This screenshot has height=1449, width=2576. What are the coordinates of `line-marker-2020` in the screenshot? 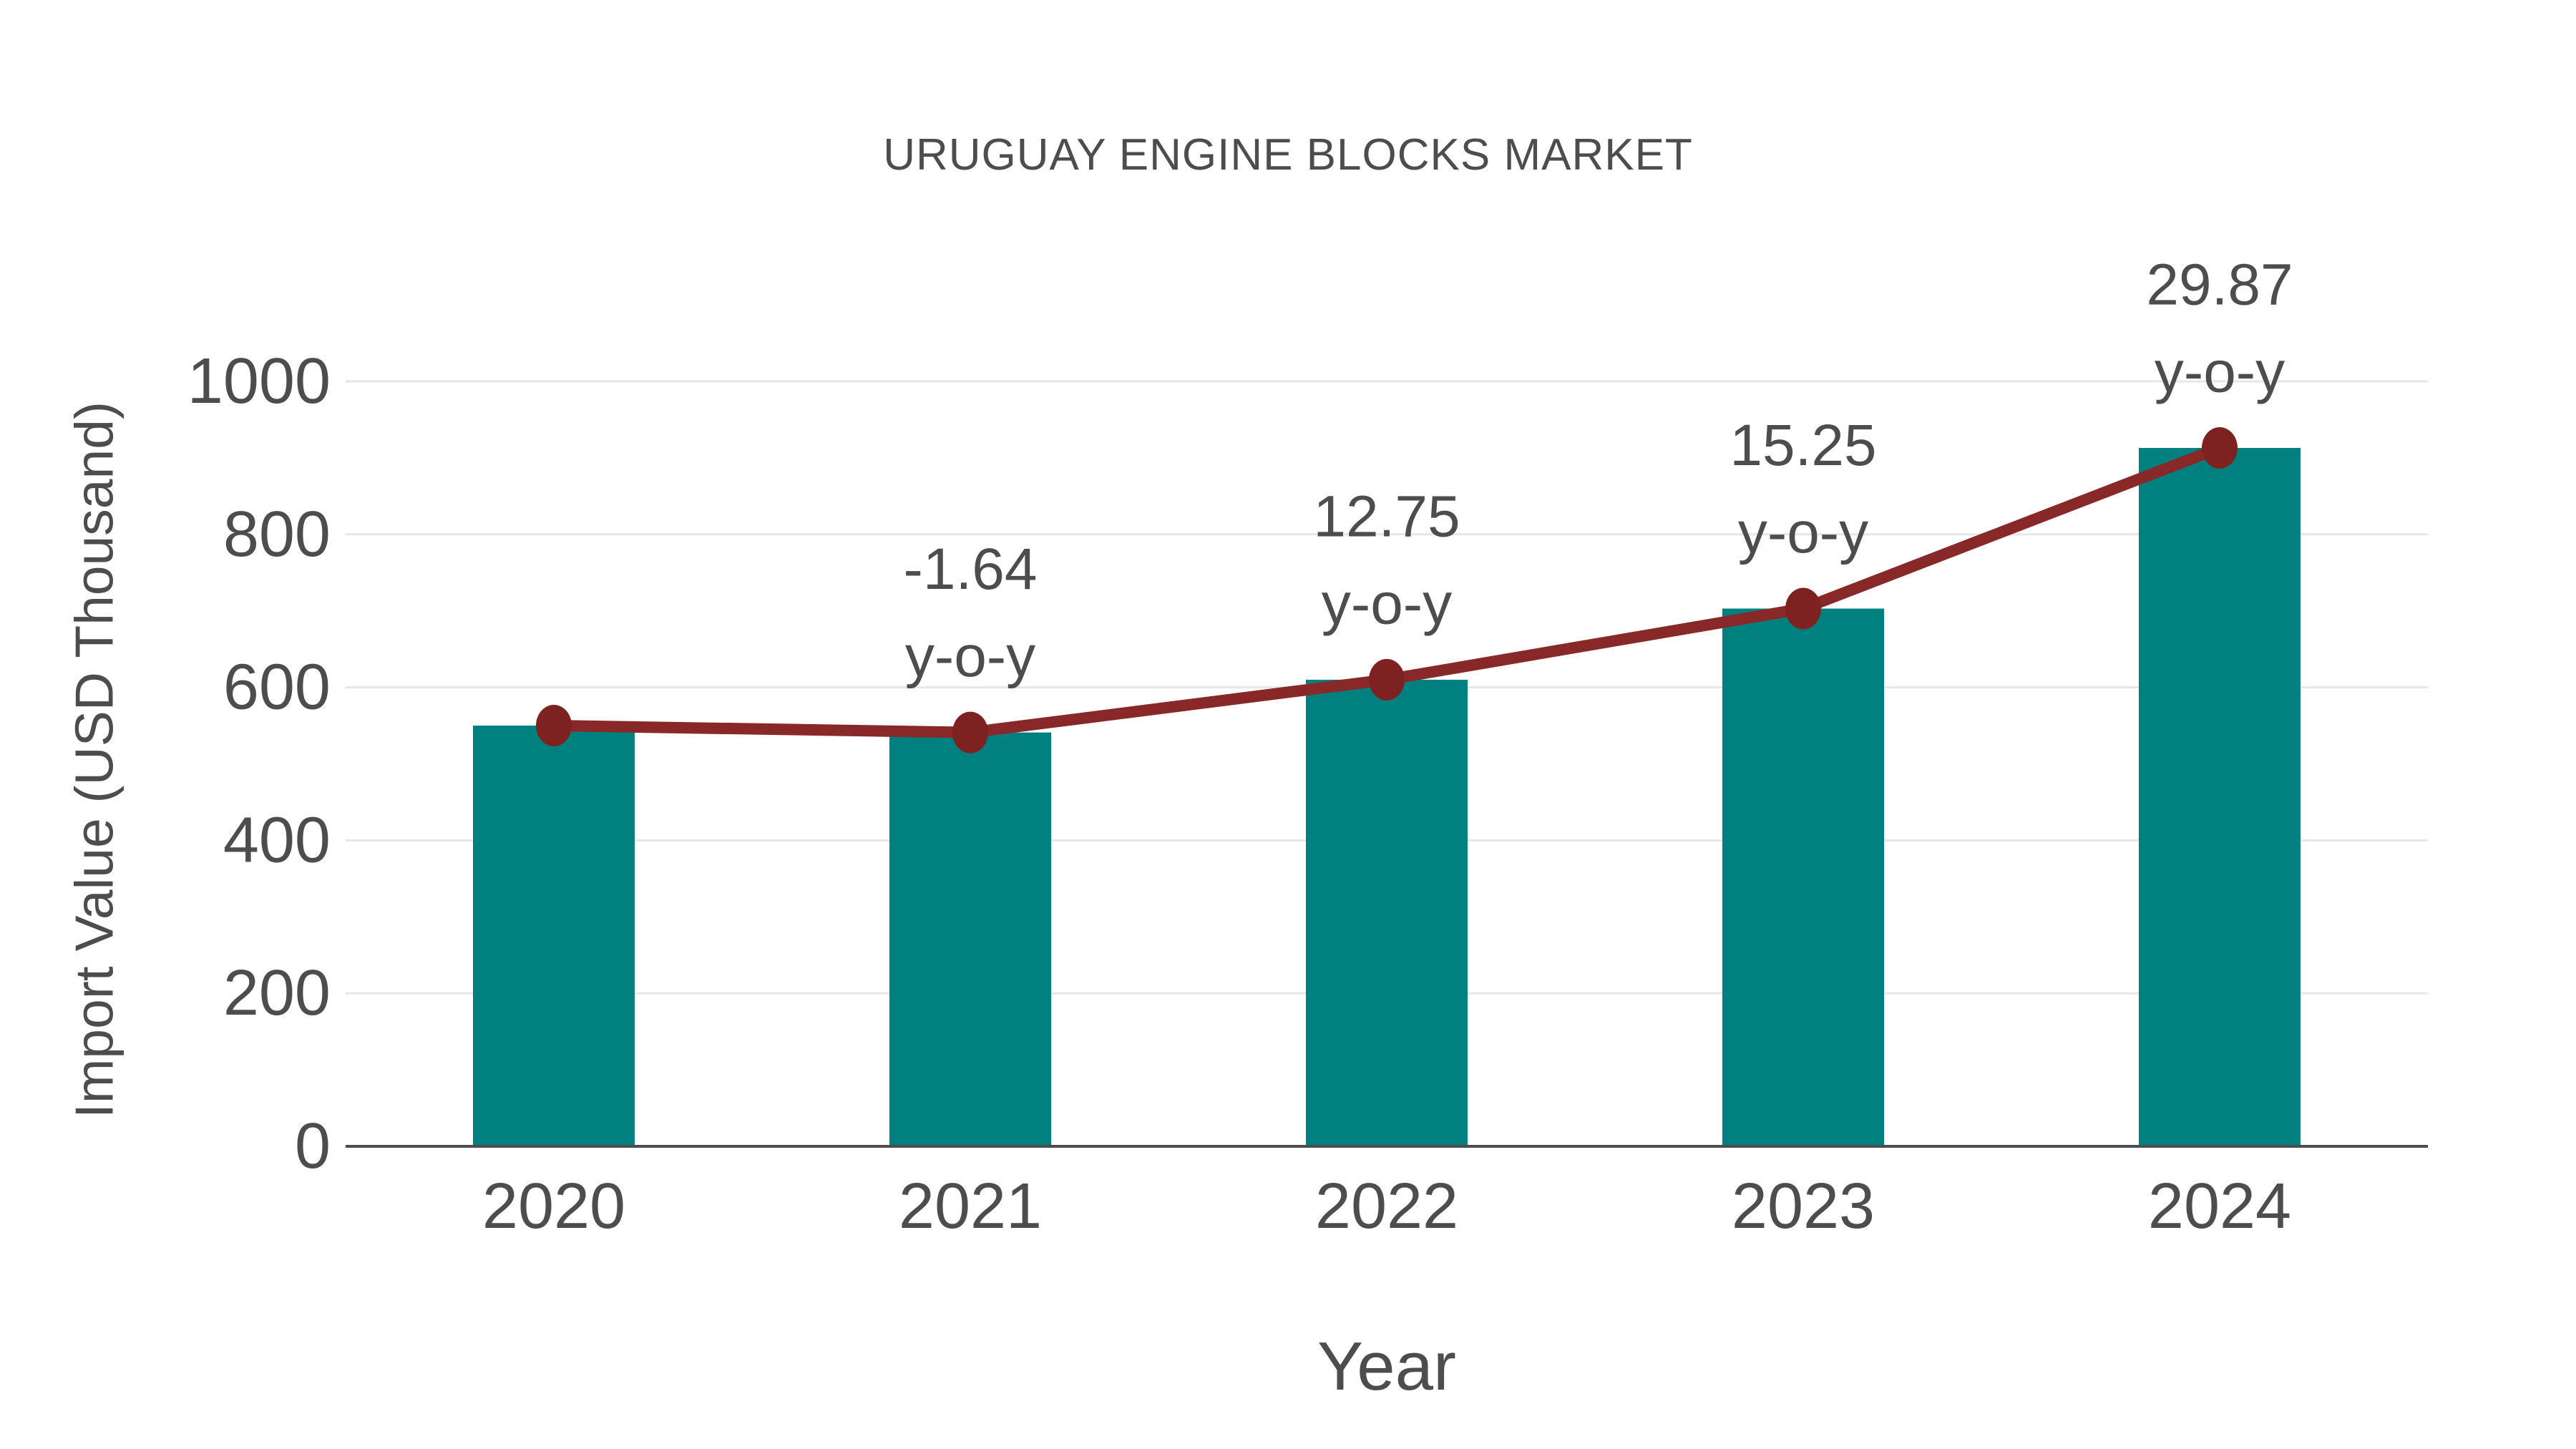 It's located at (554, 726).